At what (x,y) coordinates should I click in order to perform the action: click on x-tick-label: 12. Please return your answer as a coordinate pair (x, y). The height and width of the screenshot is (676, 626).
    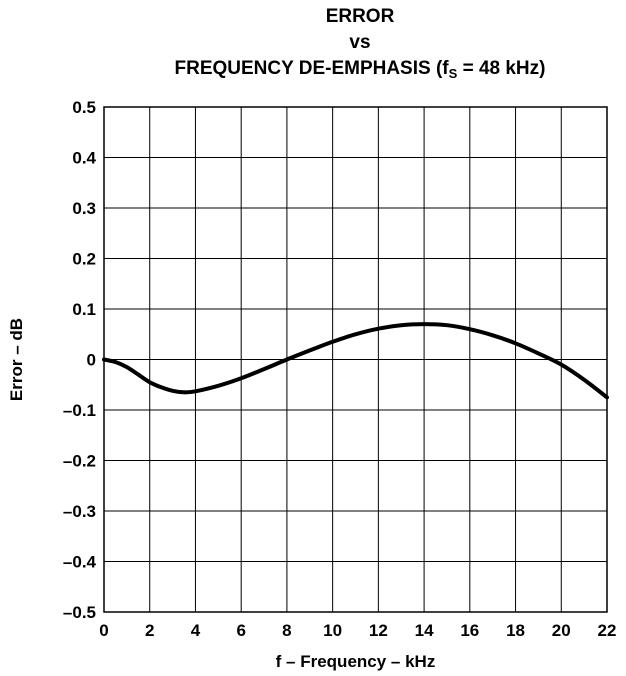
    Looking at the image, I should click on (378, 630).